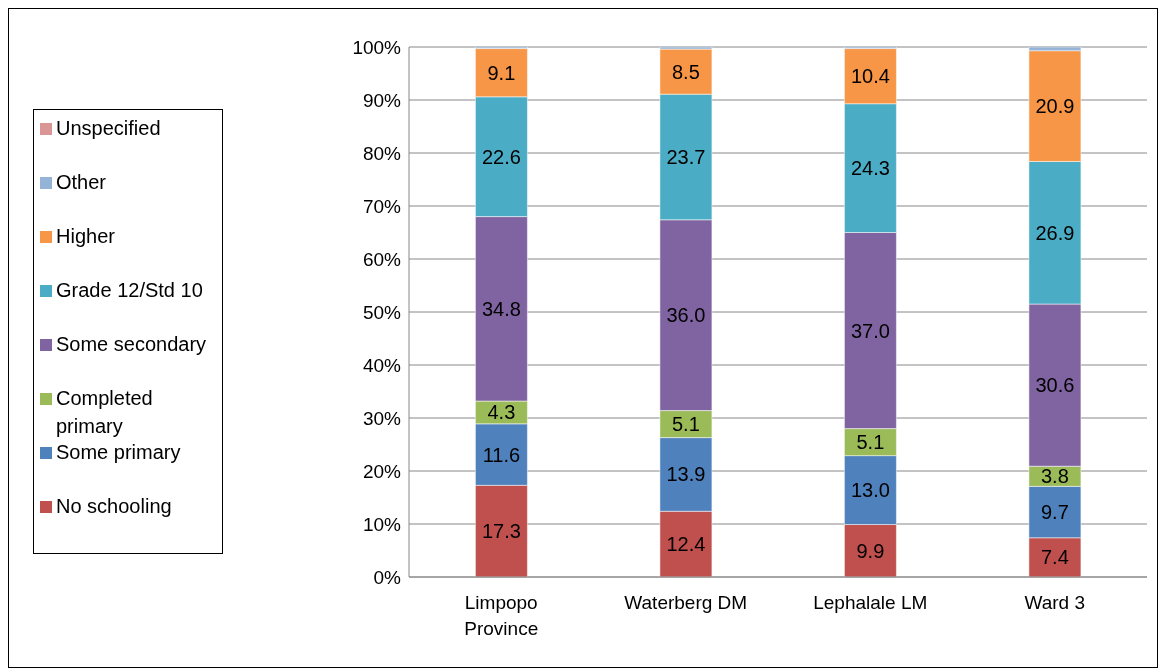 This screenshot has height=668, width=1160. I want to click on data-label: 3.8, so click(1055, 476).